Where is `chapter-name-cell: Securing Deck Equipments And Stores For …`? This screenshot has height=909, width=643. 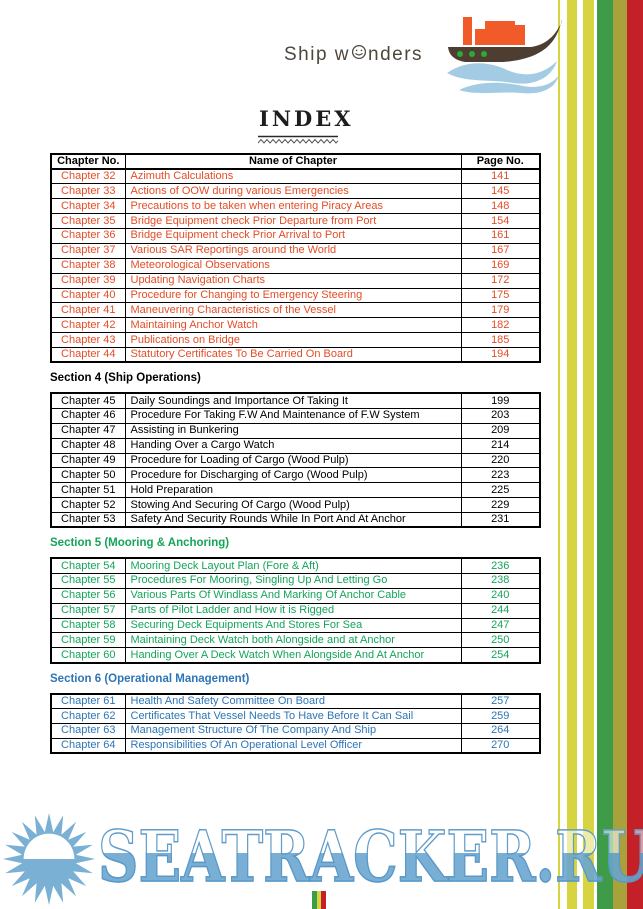
chapter-name-cell: Securing Deck Equipments And Stores For … is located at coordinates (293, 625).